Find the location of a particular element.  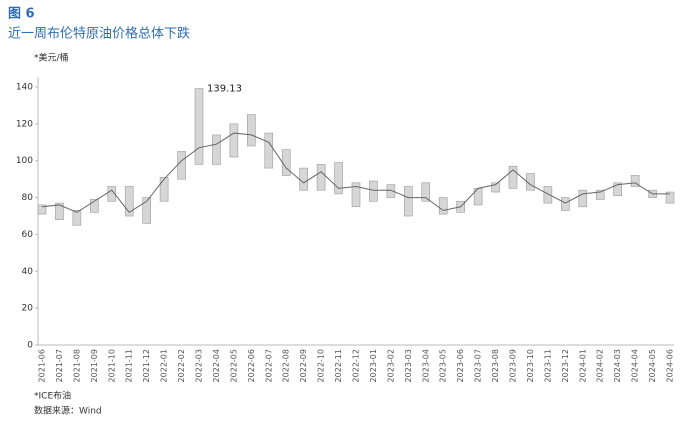

x-tick-label: 2023-07 is located at coordinates (478, 365).